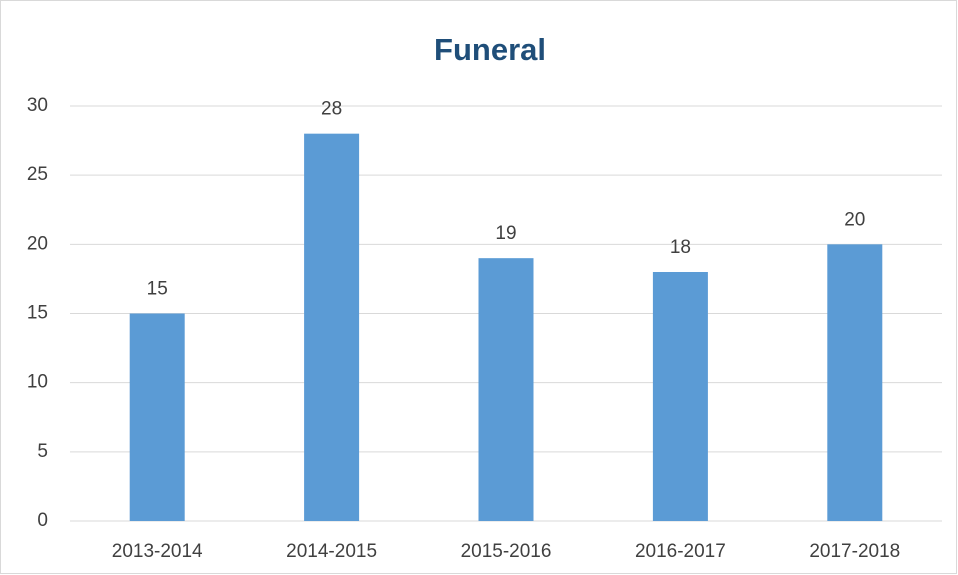 The height and width of the screenshot is (575, 958). I want to click on x-tick-label: 2016-2017, so click(680, 551).